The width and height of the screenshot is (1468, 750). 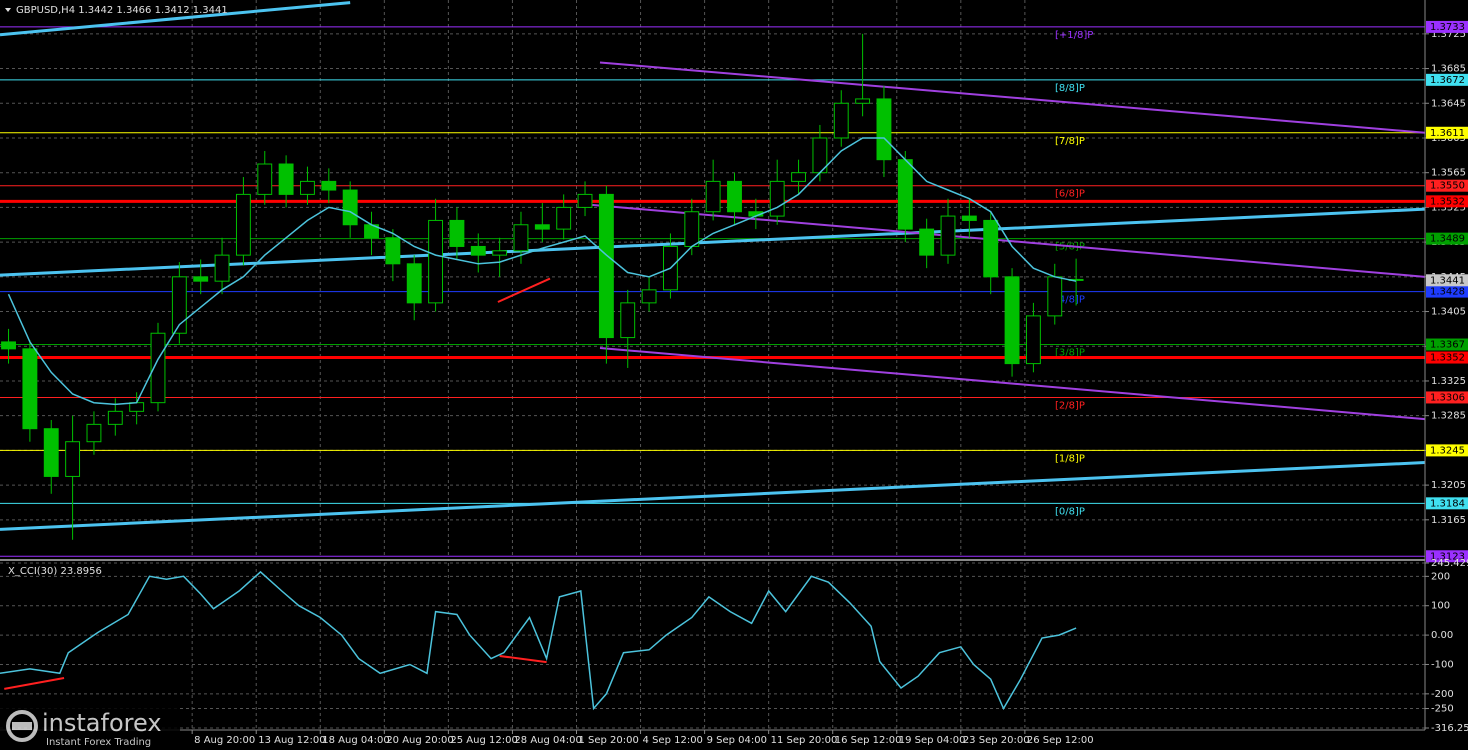 I want to click on watermark: instaforex Instant Forex Trading, so click(x=90, y=727).